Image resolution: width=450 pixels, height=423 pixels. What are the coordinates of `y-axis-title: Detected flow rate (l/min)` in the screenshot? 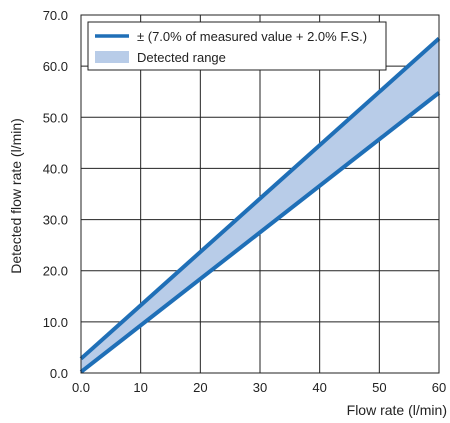 It's located at (16, 196).